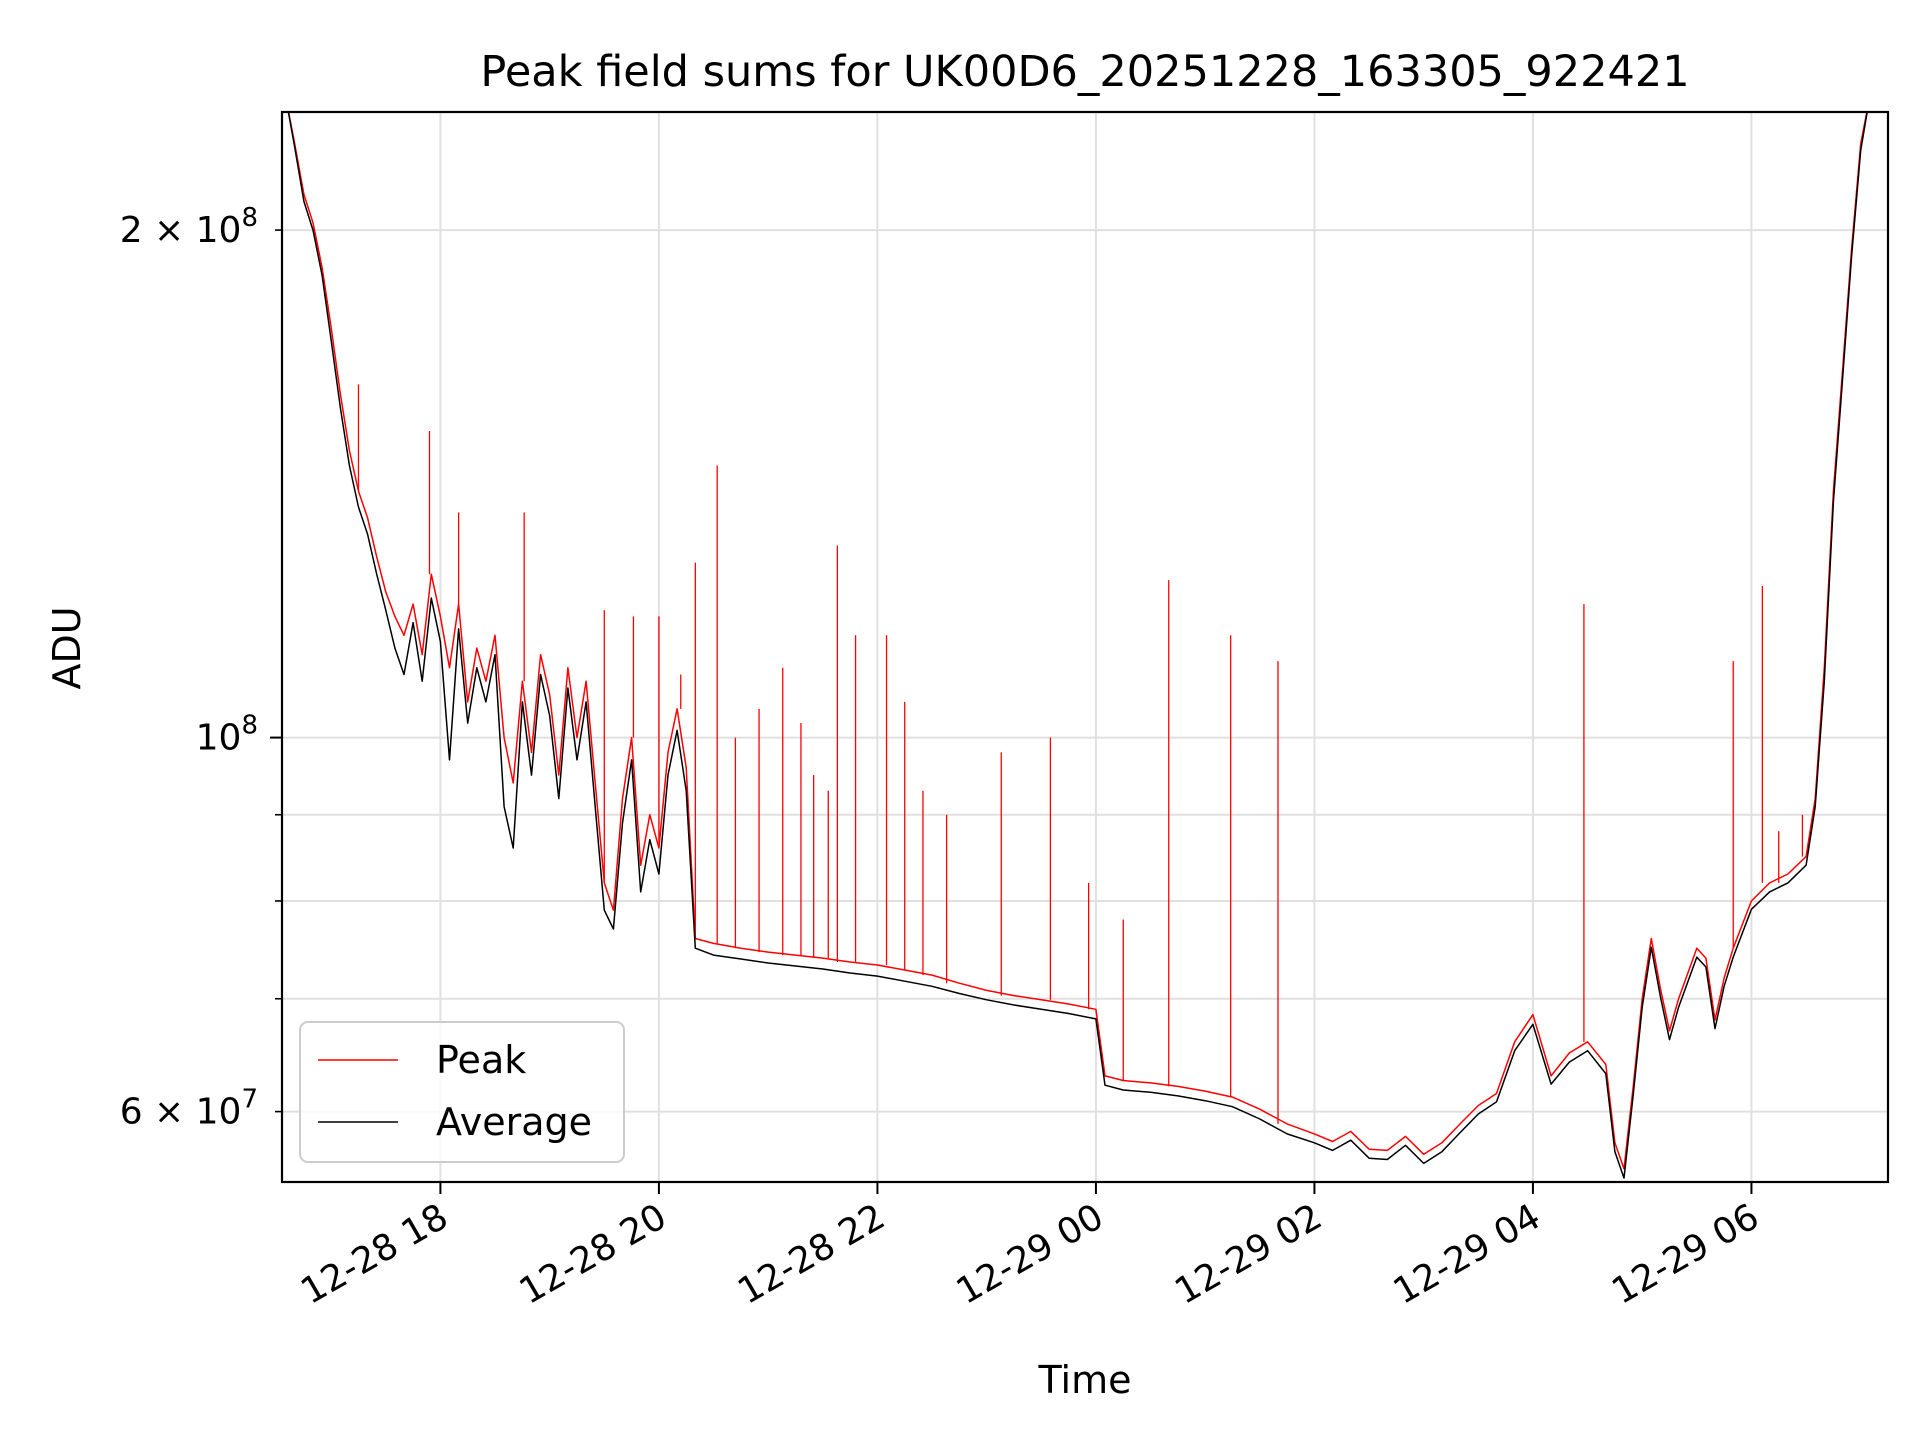 The image size is (1920, 1440). I want to click on legend: Peak Average, so click(462, 1092).